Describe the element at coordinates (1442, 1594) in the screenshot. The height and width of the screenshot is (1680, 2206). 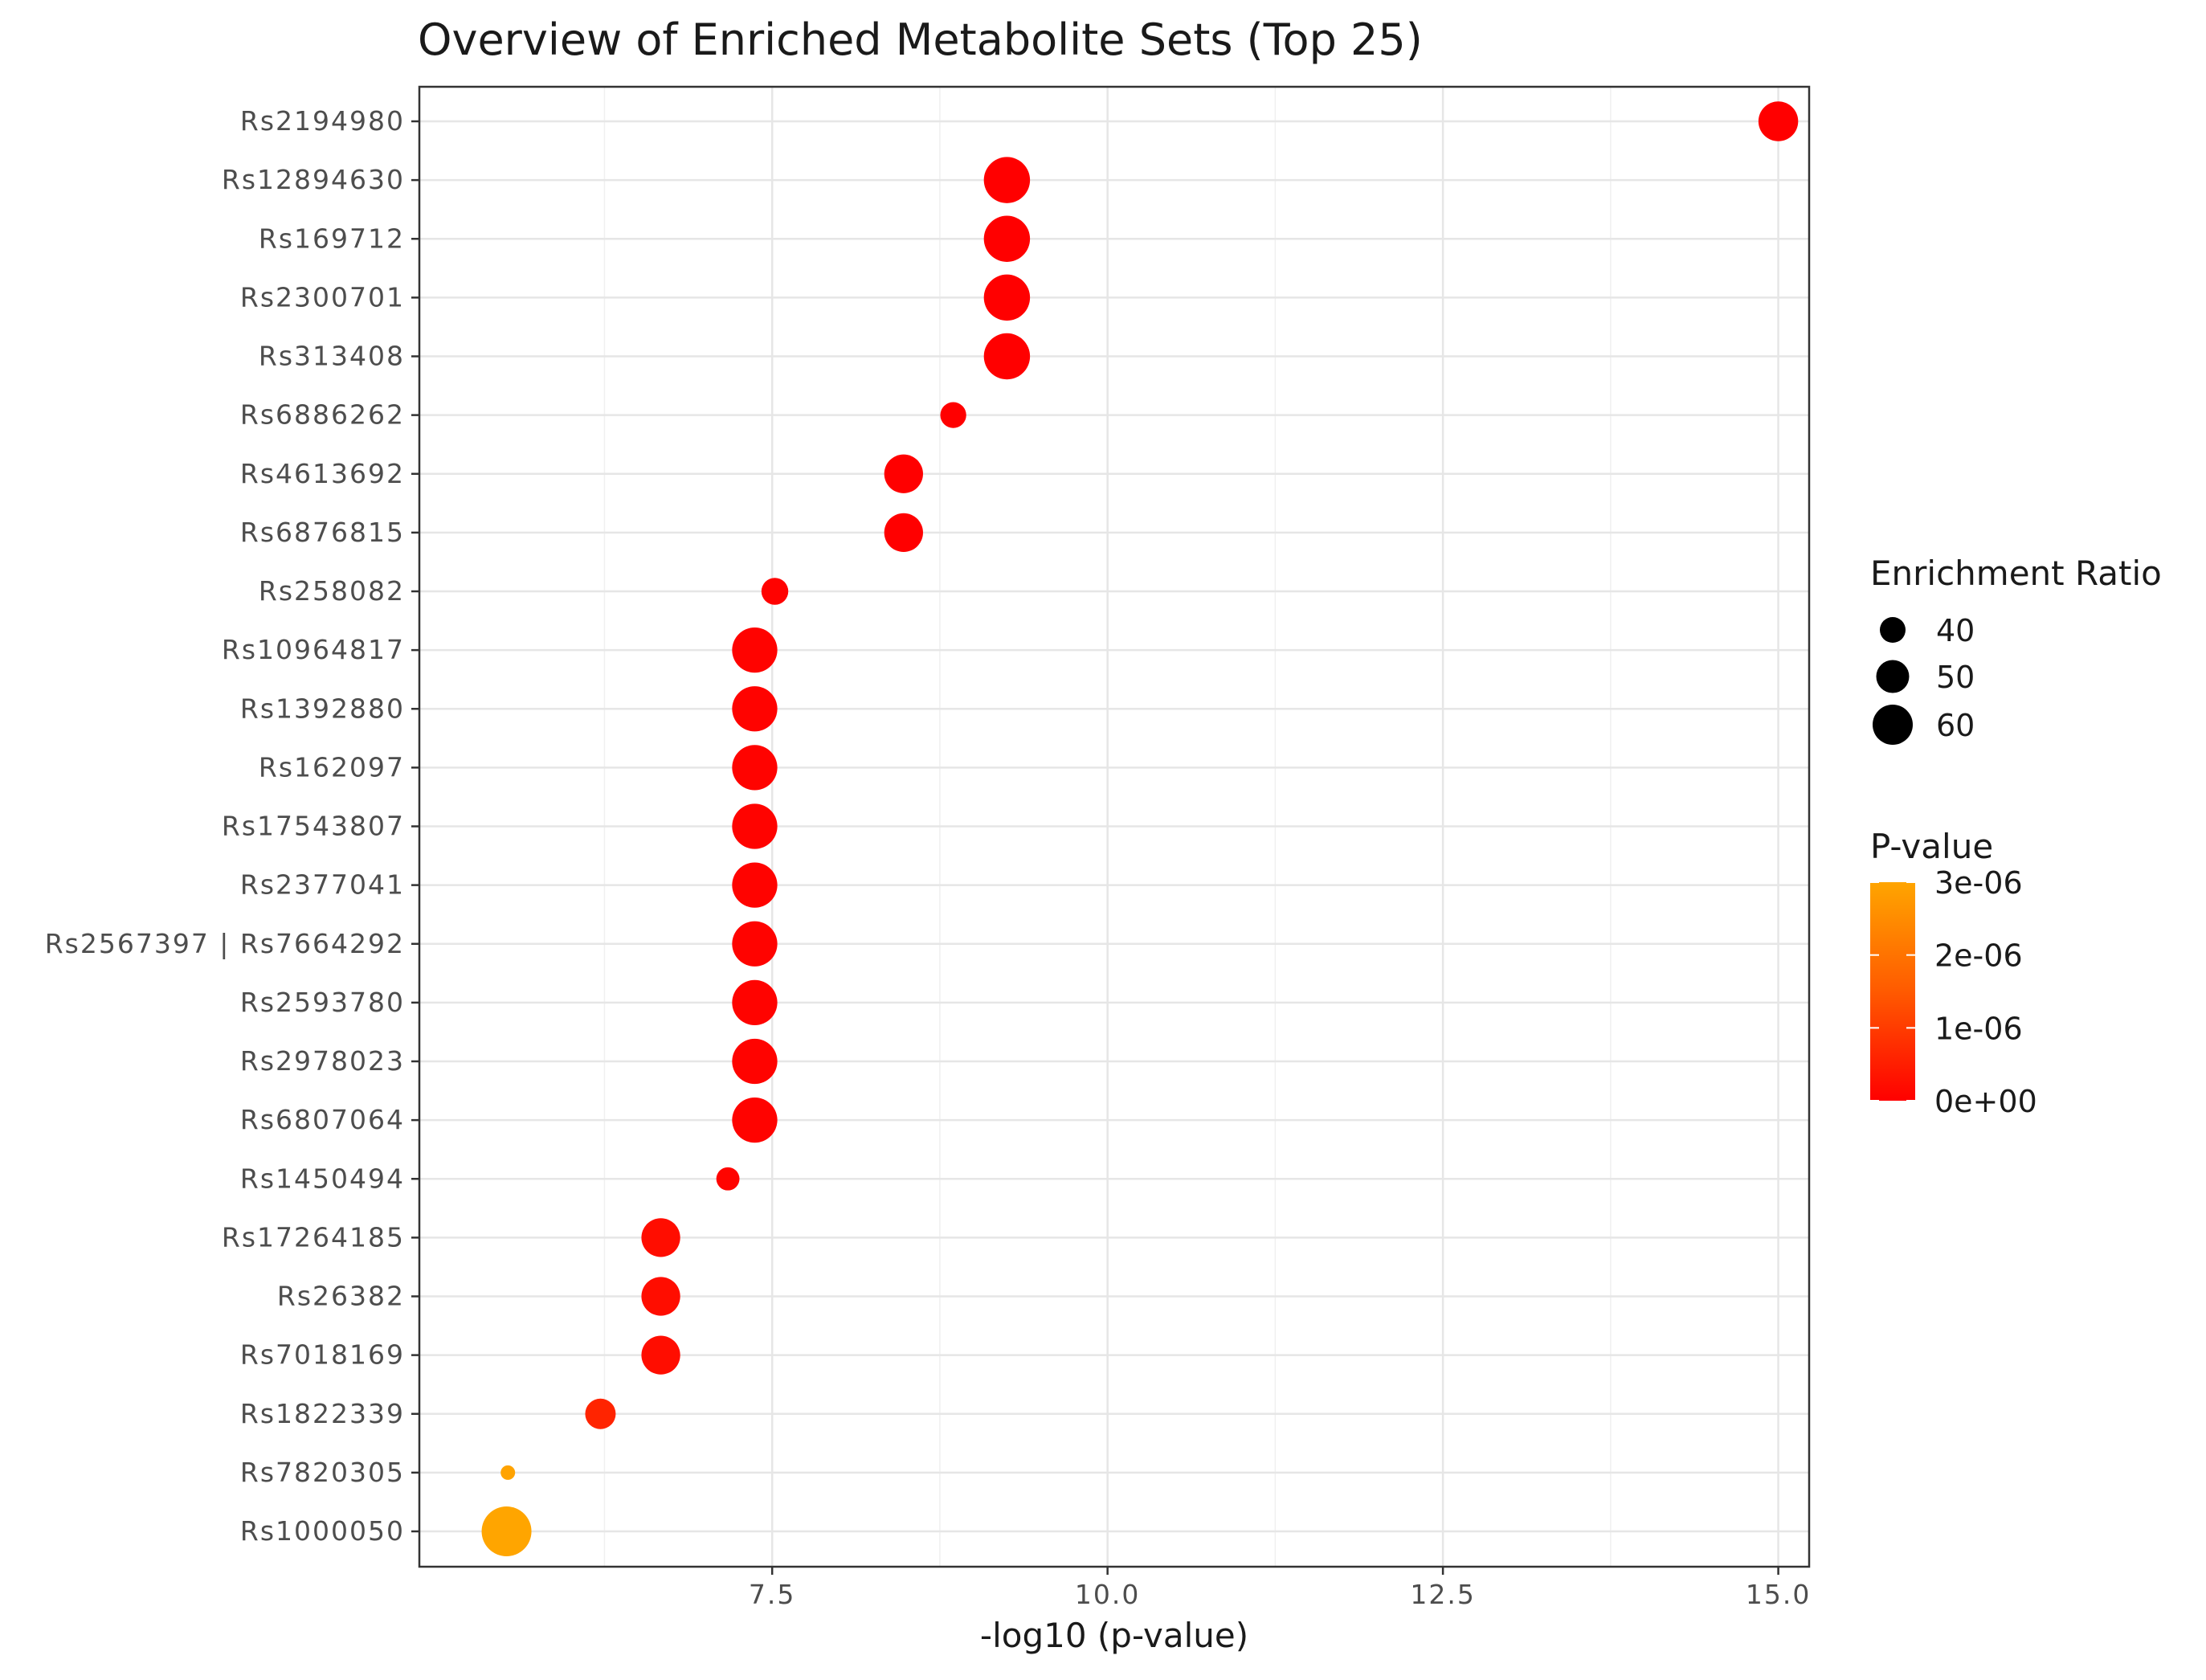
I see `x-tick-label: 12.5` at that location.